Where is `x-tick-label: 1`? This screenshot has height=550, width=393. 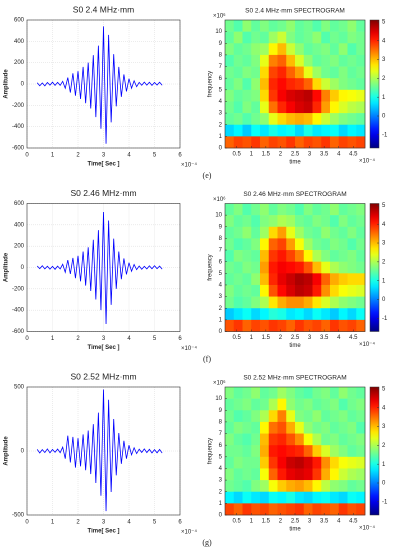 x-tick-label: 1 is located at coordinates (53, 156).